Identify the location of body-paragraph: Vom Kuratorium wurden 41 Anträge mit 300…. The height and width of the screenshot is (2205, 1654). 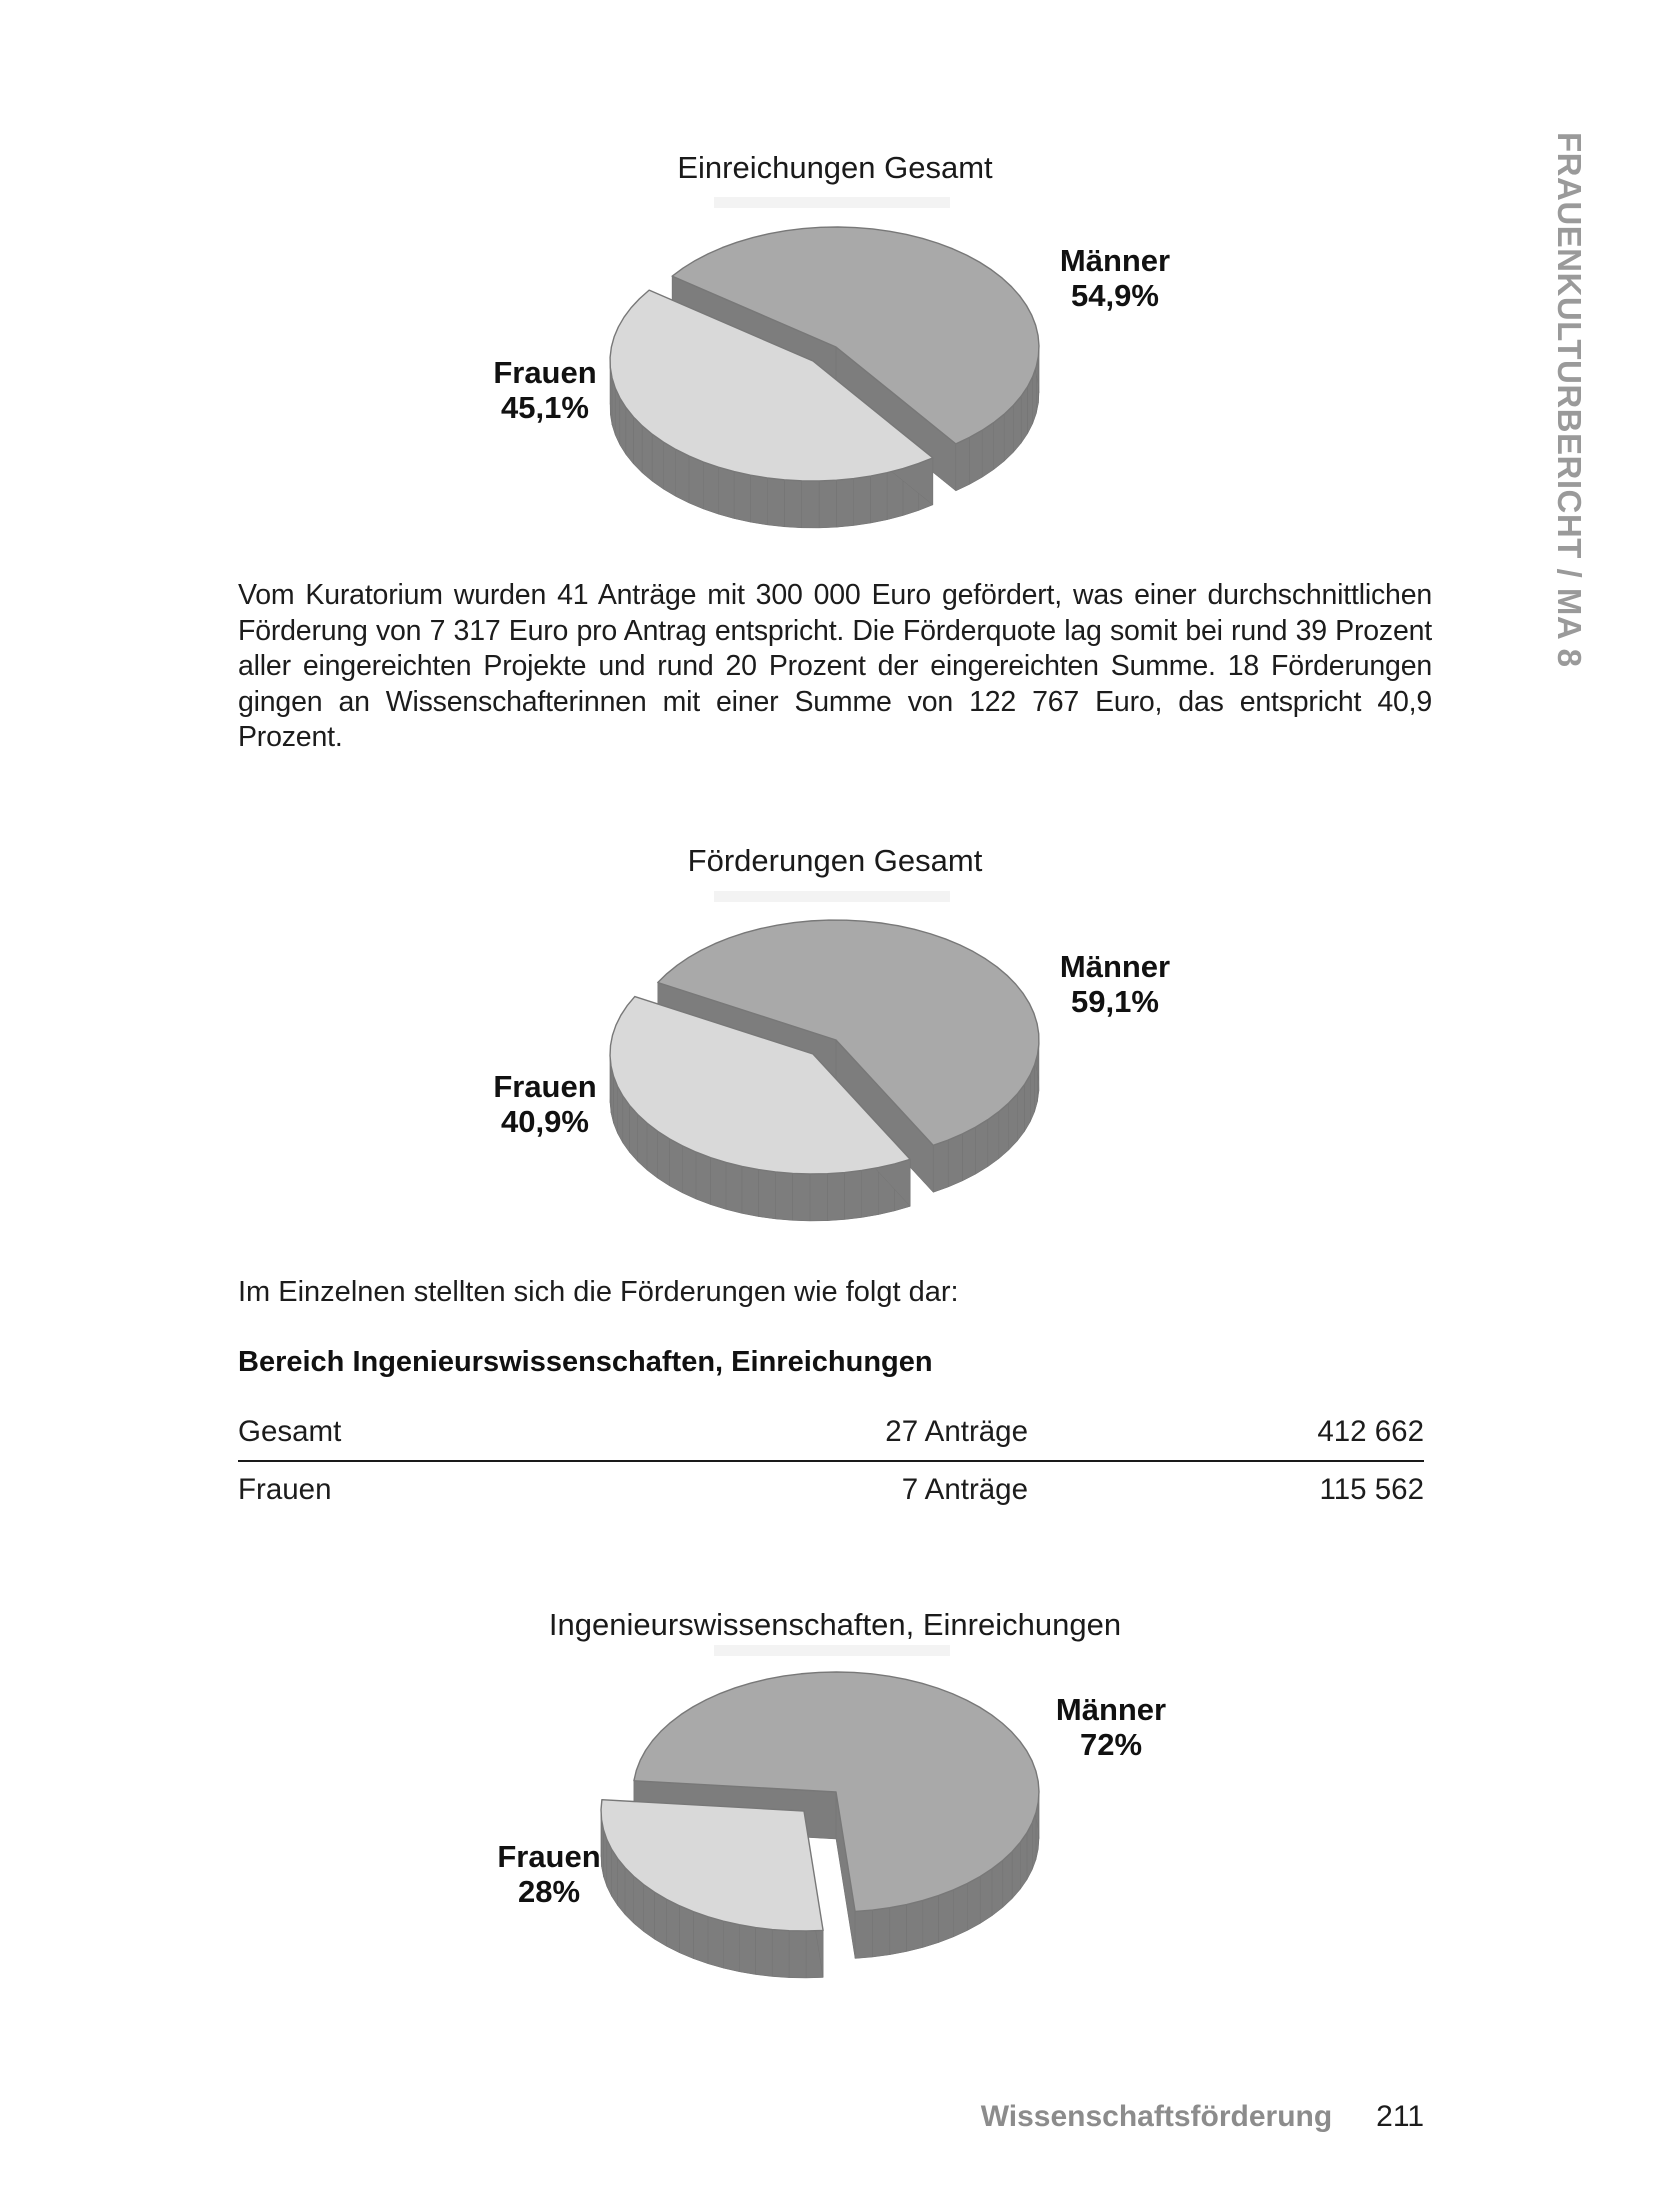
(835, 666).